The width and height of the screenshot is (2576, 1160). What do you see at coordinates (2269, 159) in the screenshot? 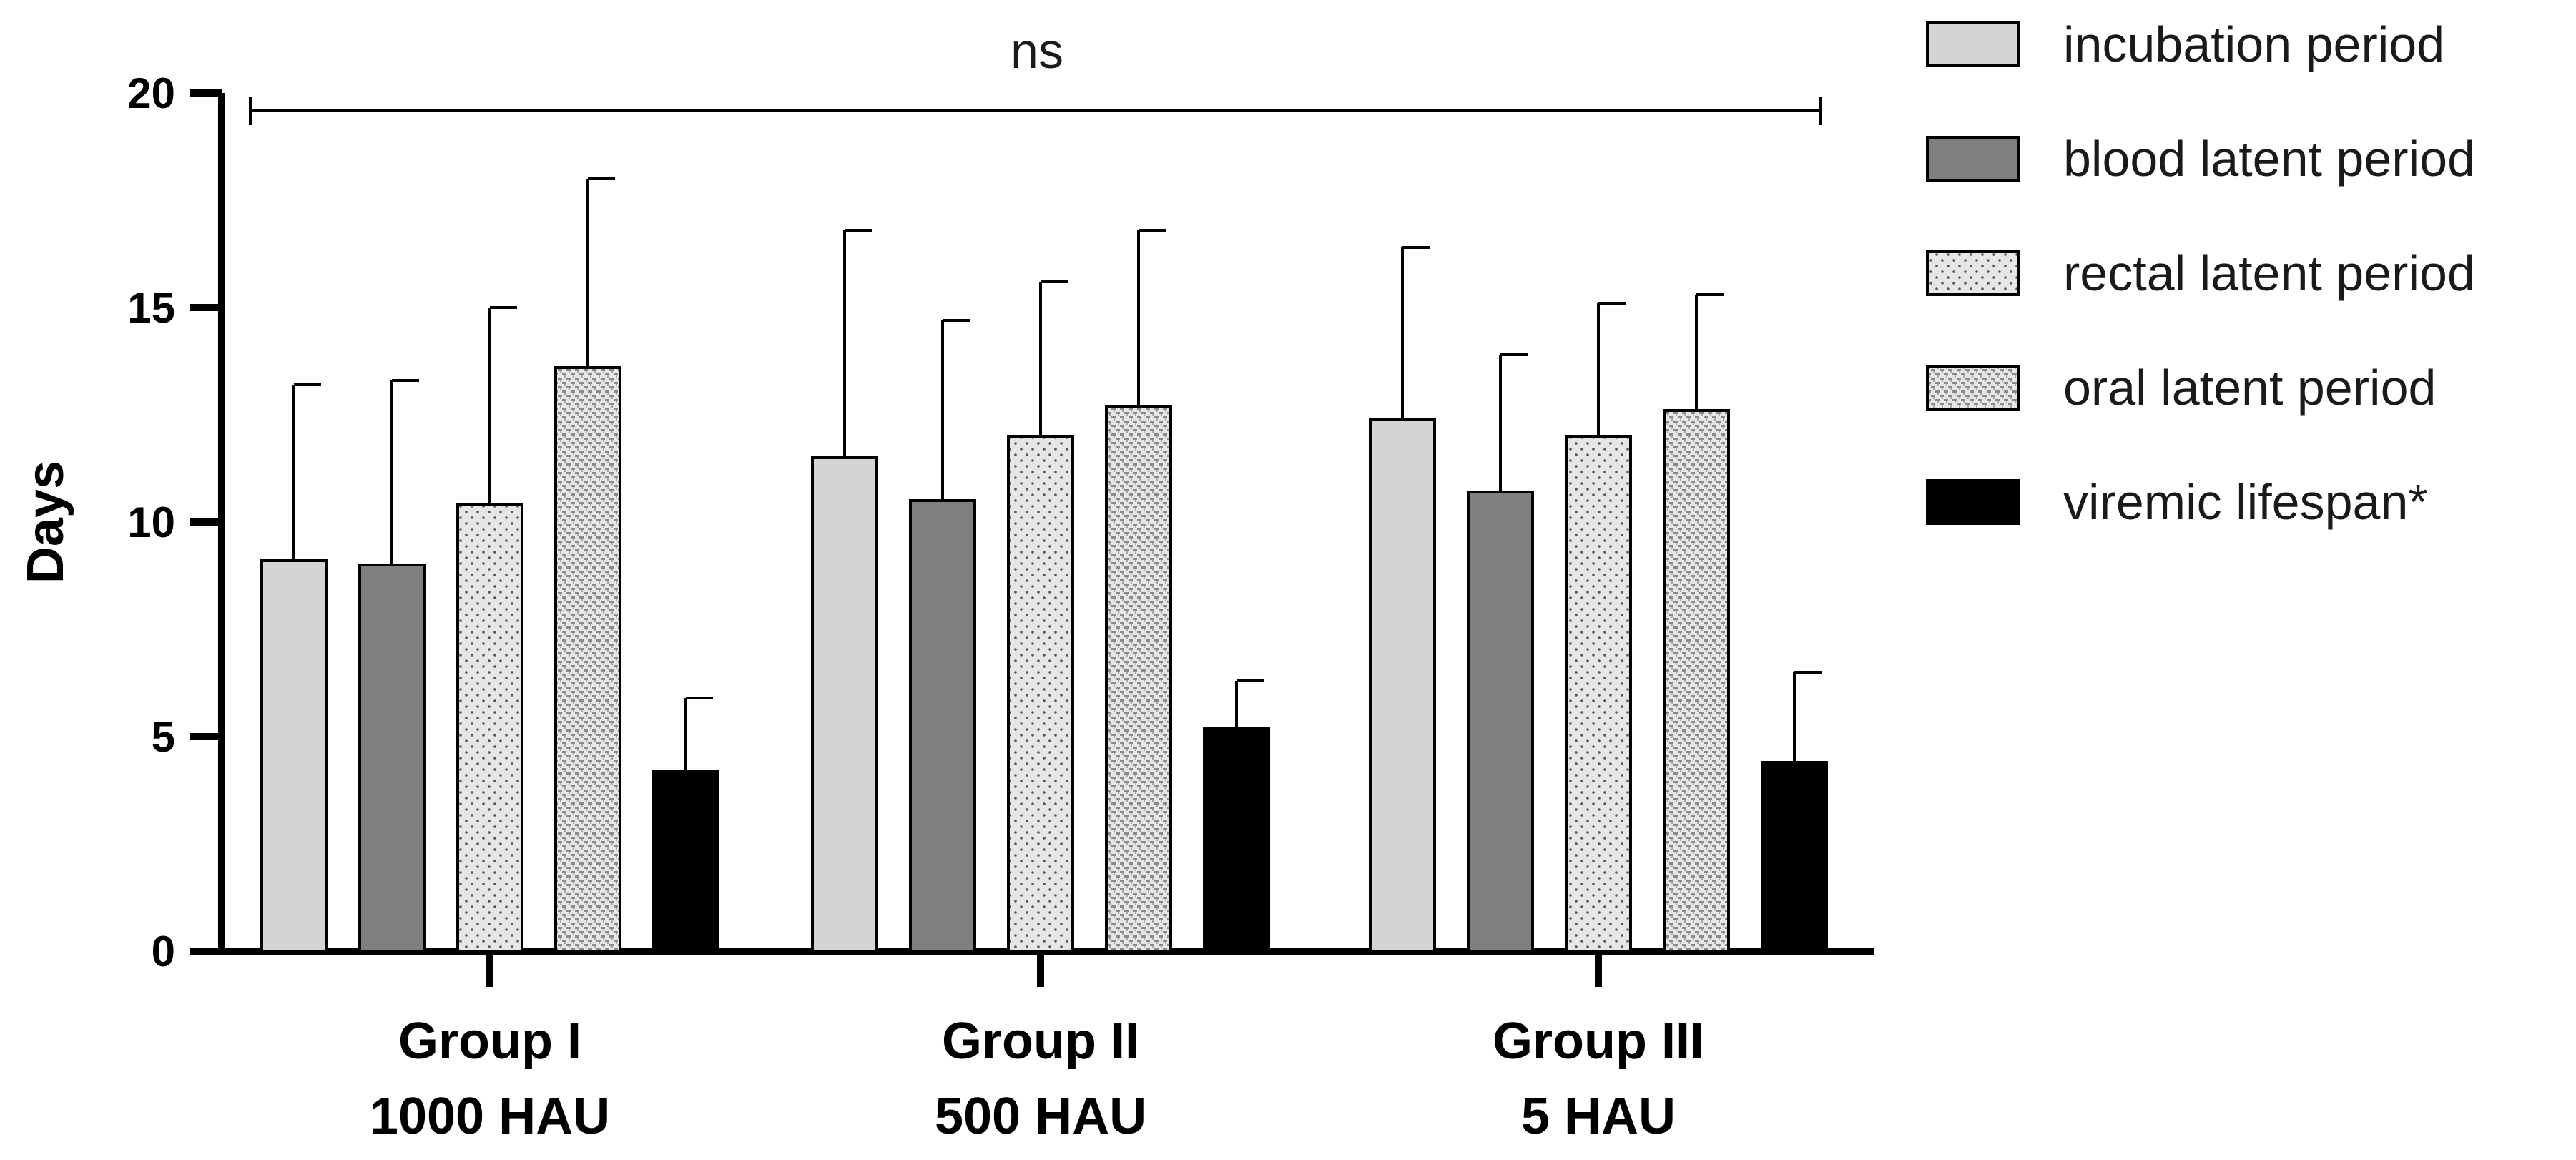
I see `legend-label-2: blood latent period` at bounding box center [2269, 159].